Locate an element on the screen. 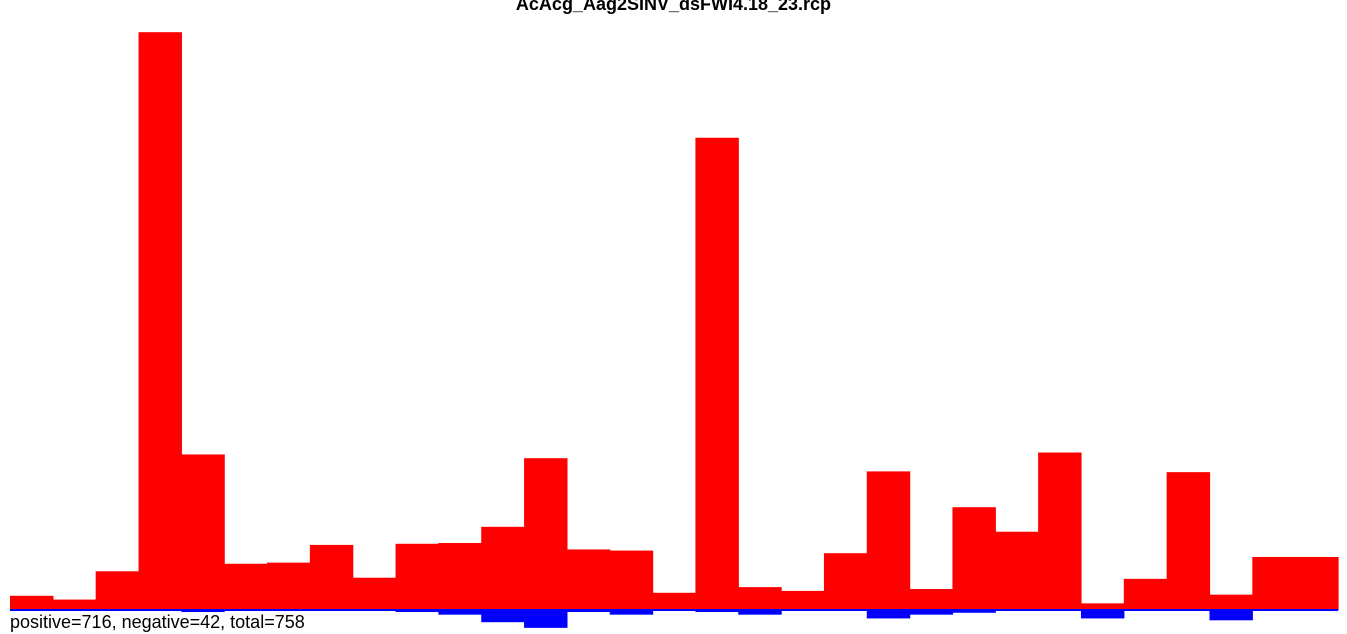 The image size is (1347, 634). summary-counts: positive=716, negative=42, total=758 is located at coordinates (157, 622).